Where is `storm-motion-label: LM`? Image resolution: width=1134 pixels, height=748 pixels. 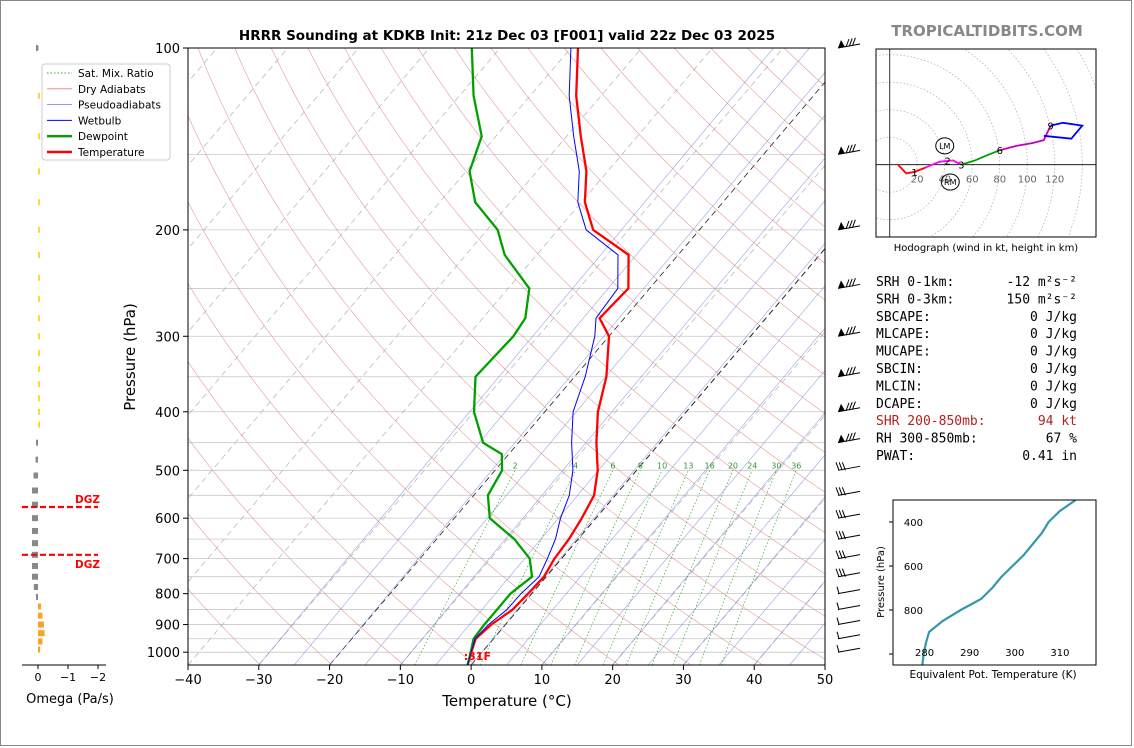 storm-motion-label: LM is located at coordinates (944, 146).